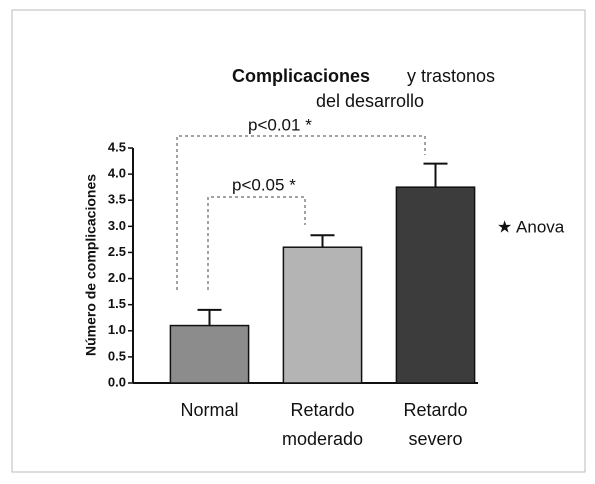 Image resolution: width=595 pixels, height=484 pixels. I want to click on y-axis-label: Número de complicaciones, so click(91, 265).